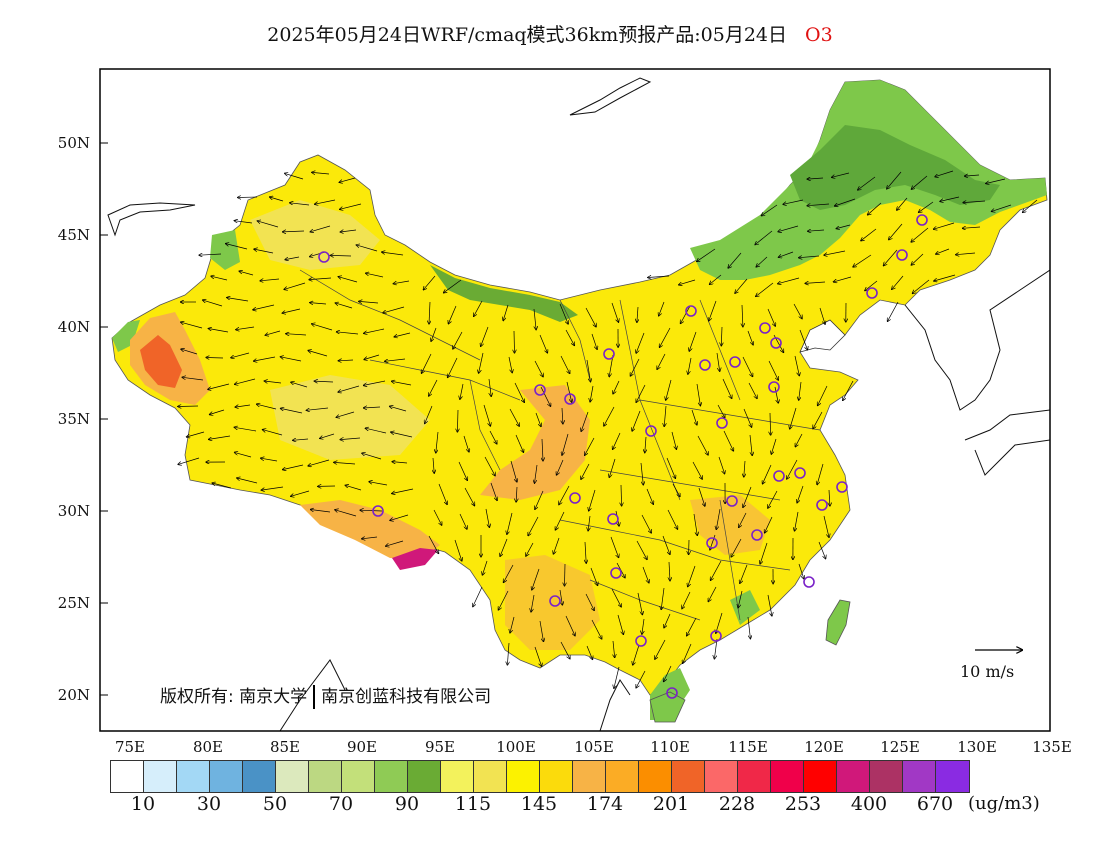 The width and height of the screenshot is (1100, 850). What do you see at coordinates (594, 747) in the screenshot?
I see `x-tick-label: 105E` at bounding box center [594, 747].